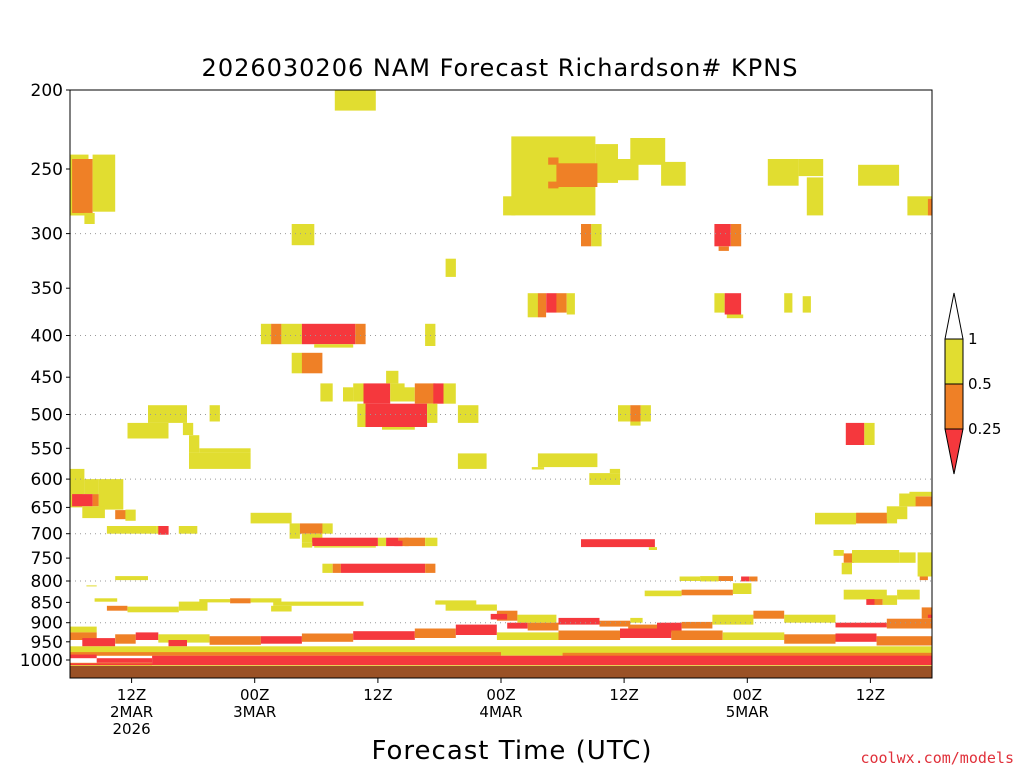 The height and width of the screenshot is (768, 1024). What do you see at coordinates (937, 758) in the screenshot?
I see `site-credit: coolwx.com/models` at bounding box center [937, 758].